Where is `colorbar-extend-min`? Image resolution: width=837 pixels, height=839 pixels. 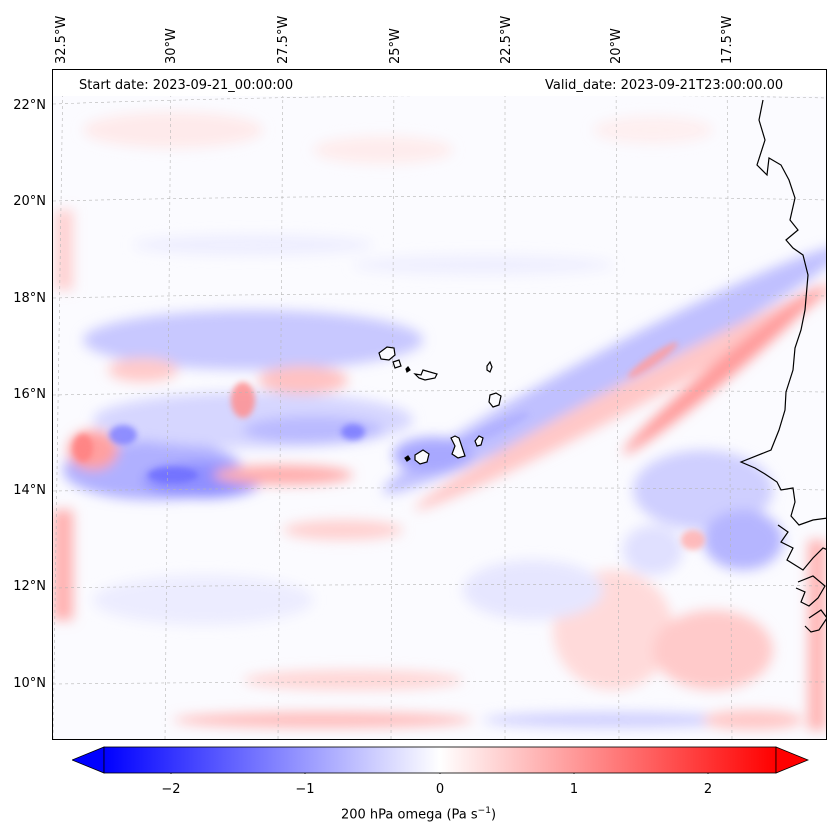
colorbar-extend-min is located at coordinates (88, 760).